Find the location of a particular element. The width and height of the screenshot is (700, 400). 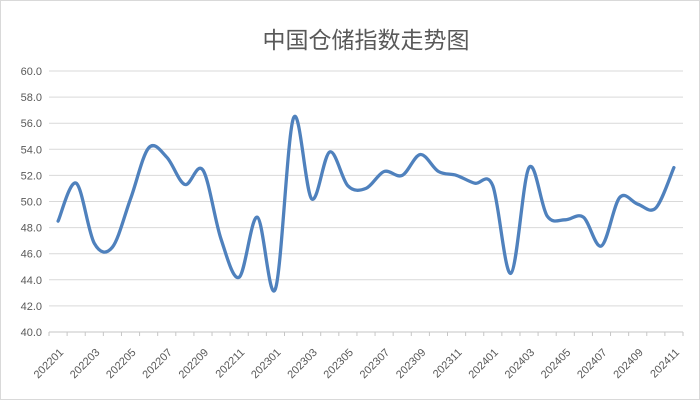

y-axis-tick-label: 54.0 is located at coordinates (31, 150).